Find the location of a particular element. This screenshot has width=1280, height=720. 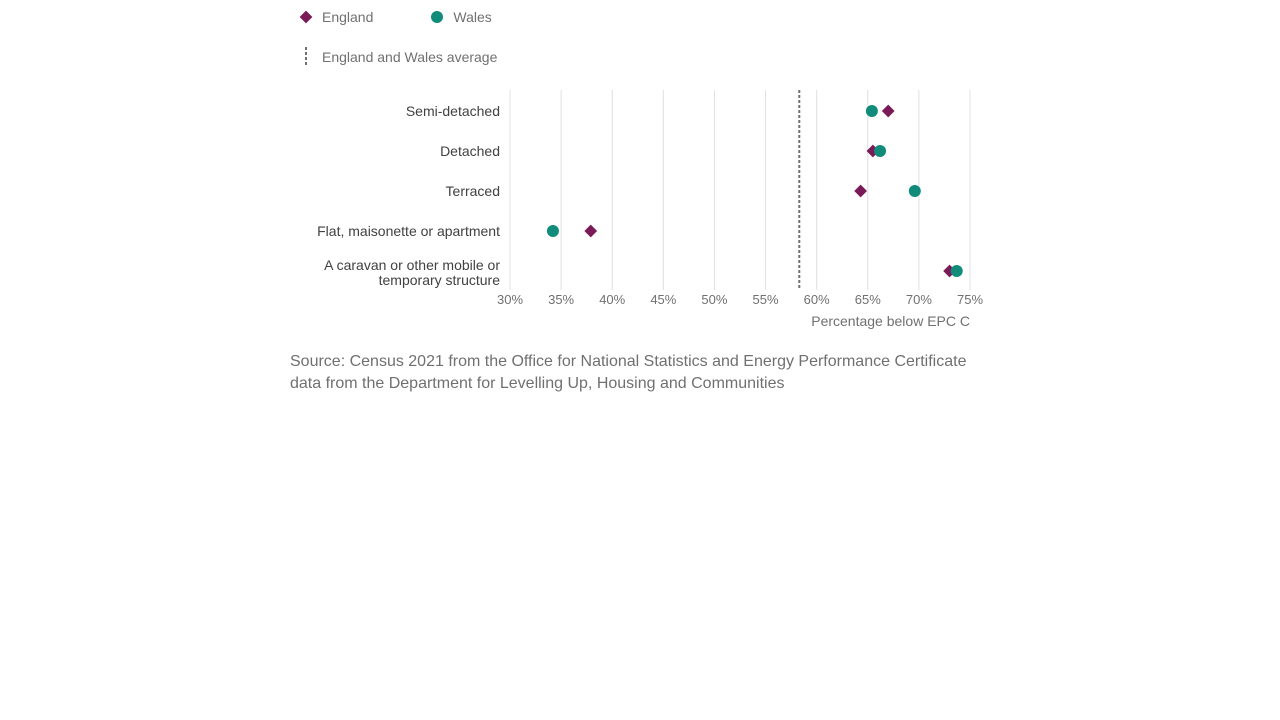

x-tick-label: 65% is located at coordinates (868, 299).